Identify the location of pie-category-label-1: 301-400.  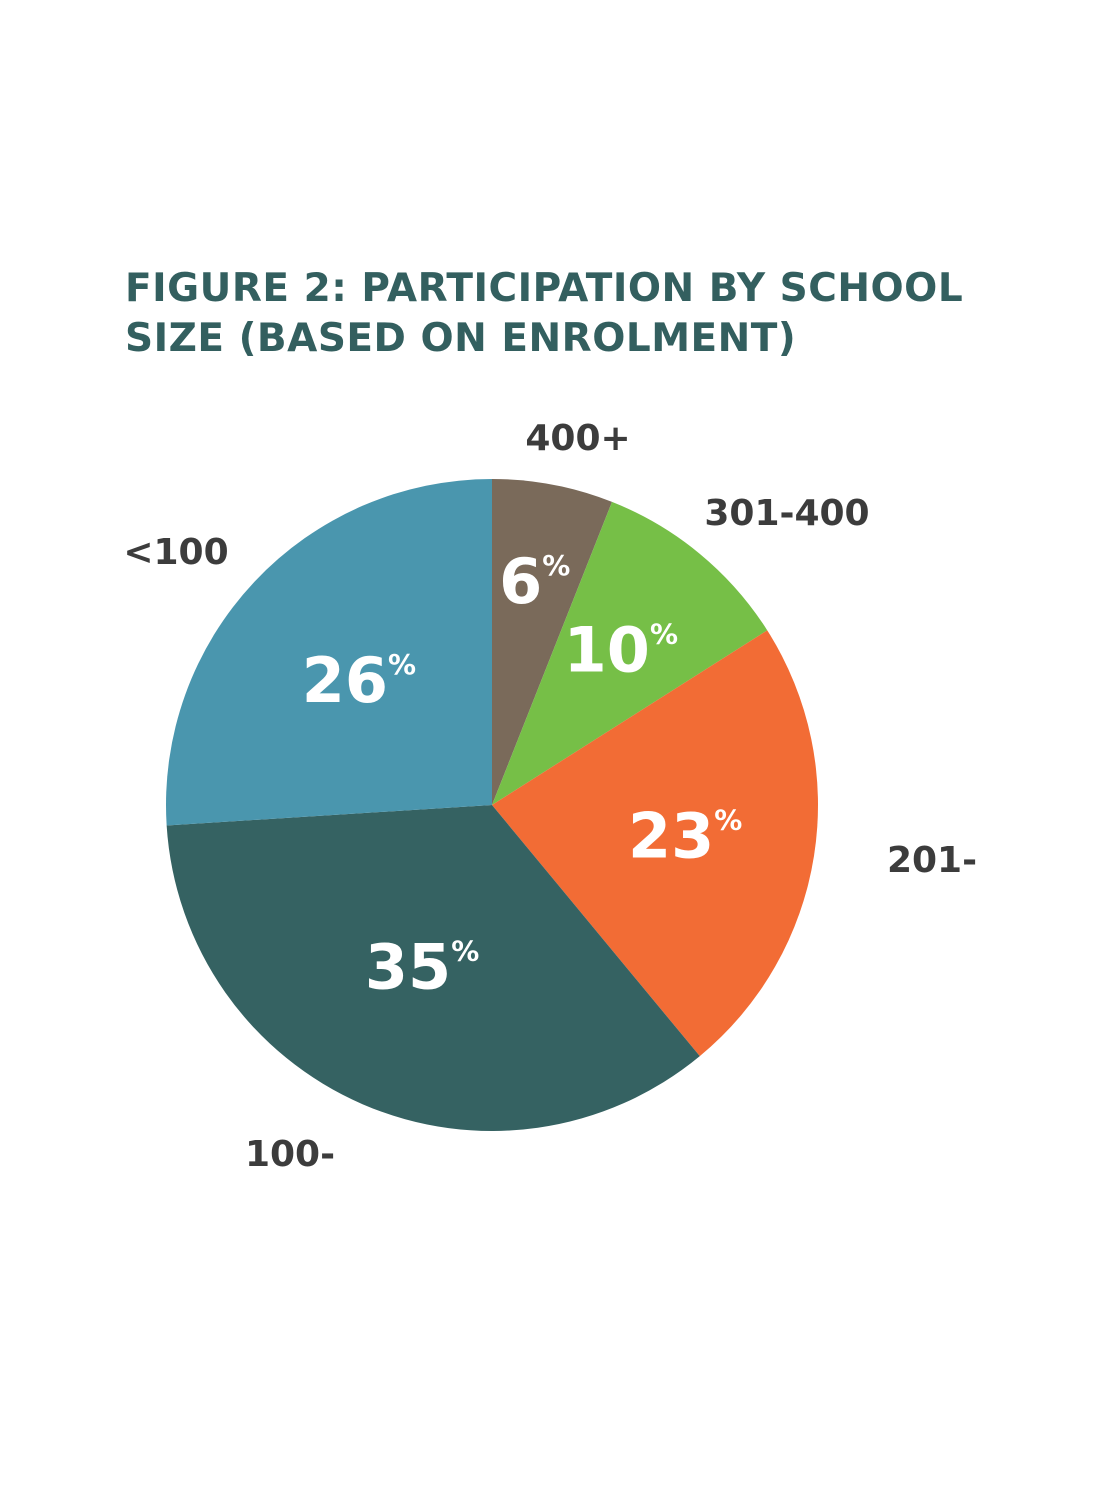
(786, 513).